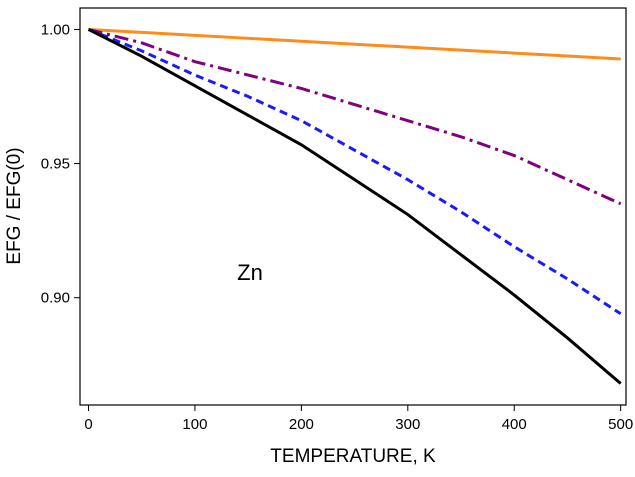 The image size is (635, 477). What do you see at coordinates (55, 29) in the screenshot?
I see `y-tick-label: 1.00` at bounding box center [55, 29].